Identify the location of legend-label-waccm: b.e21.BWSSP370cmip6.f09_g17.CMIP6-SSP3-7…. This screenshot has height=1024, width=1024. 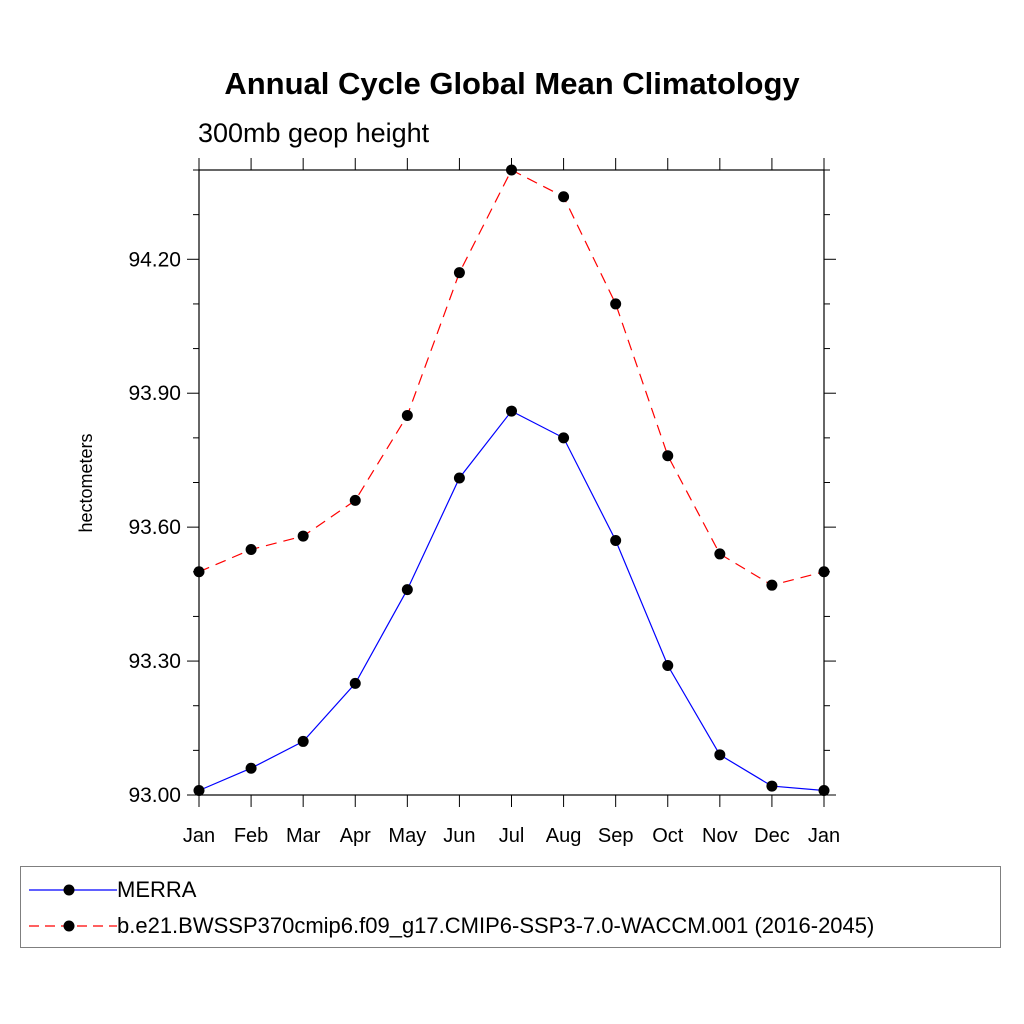
(496, 925).